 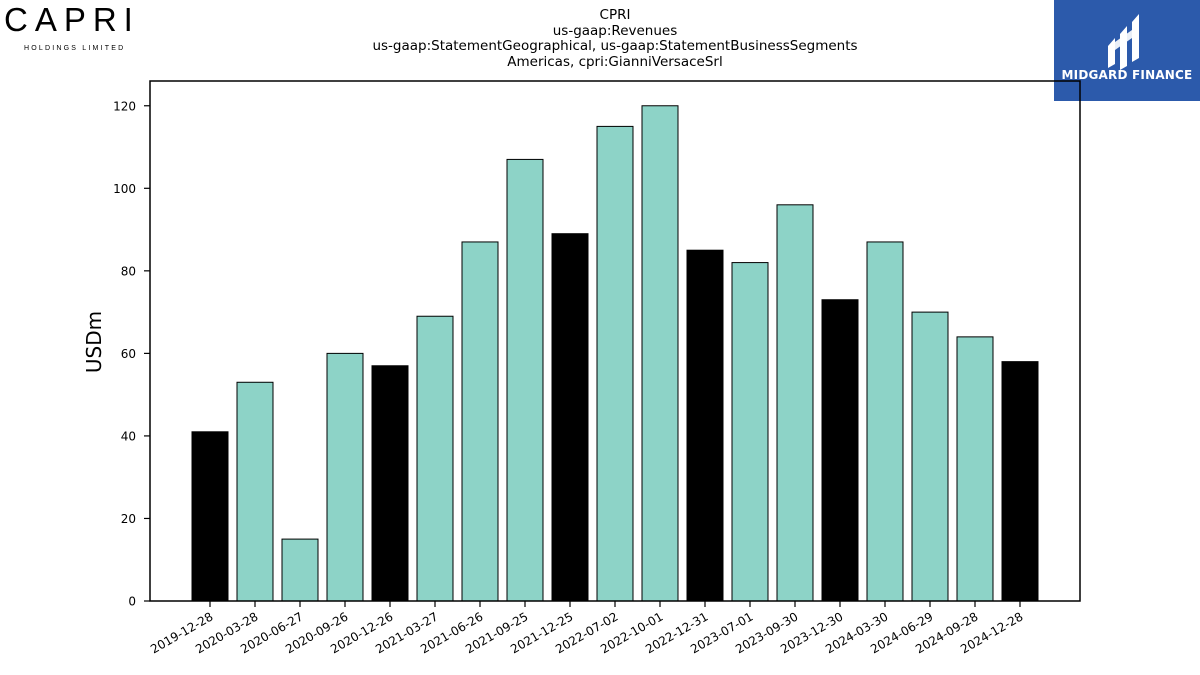 I want to click on y-tick-label: 80, so click(x=128, y=271).